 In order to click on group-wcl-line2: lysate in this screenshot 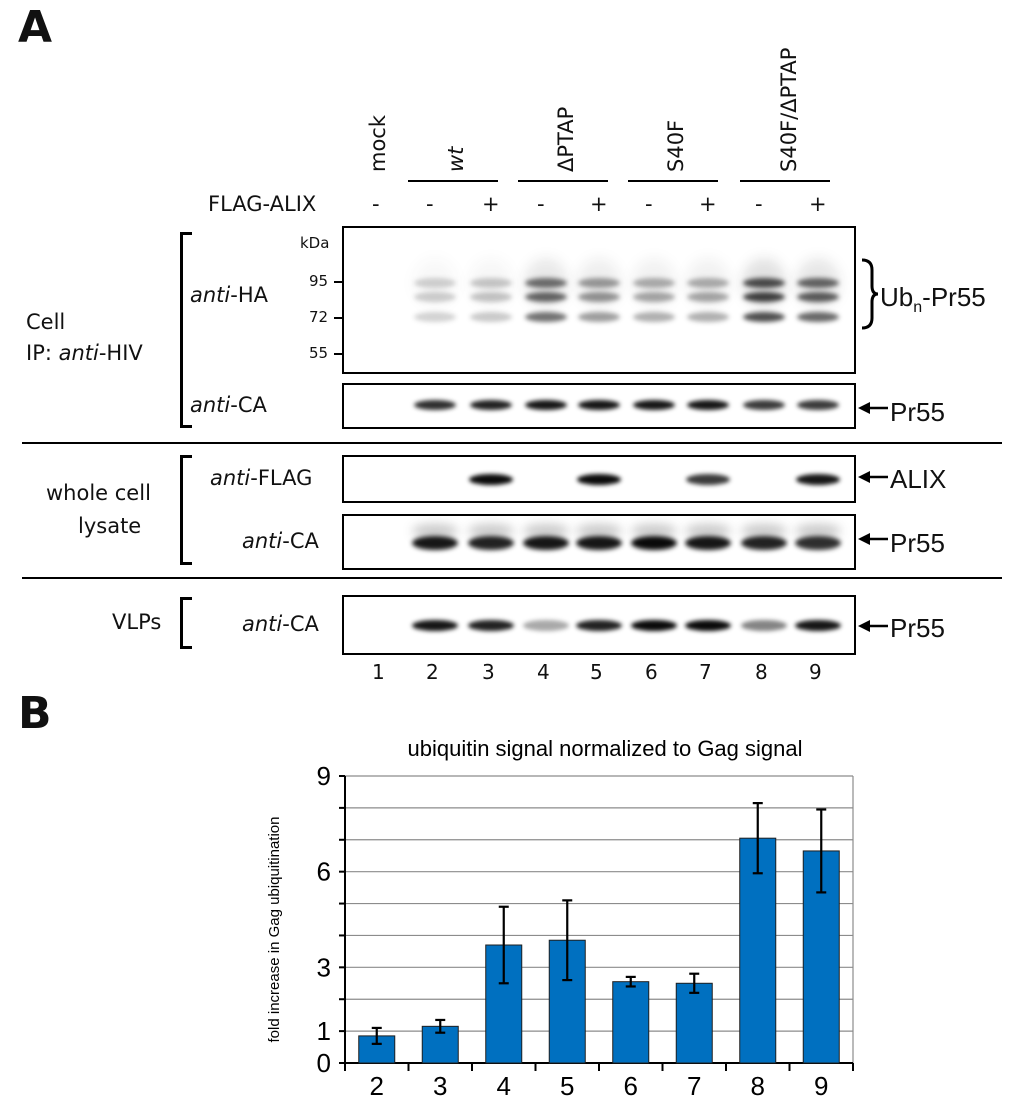, I will do `click(110, 526)`.